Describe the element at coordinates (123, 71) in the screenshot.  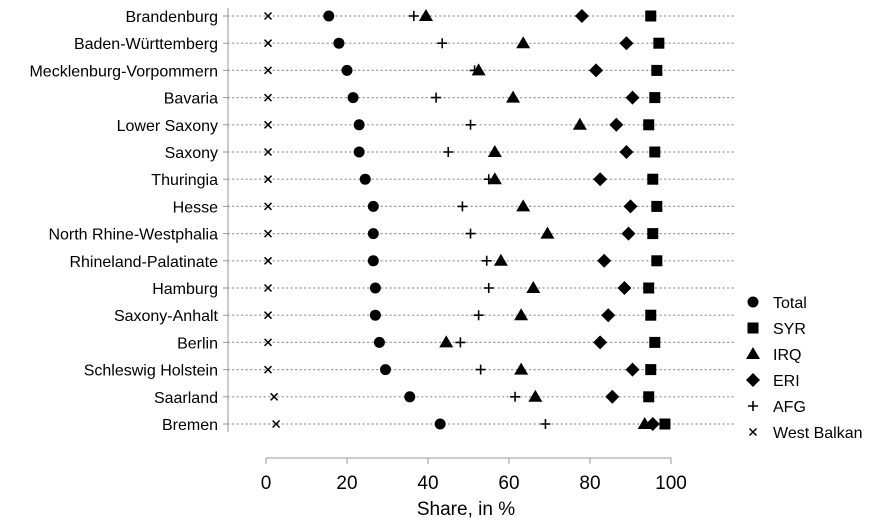
I see `category-label: Mecklenburg-Vorpommern` at that location.